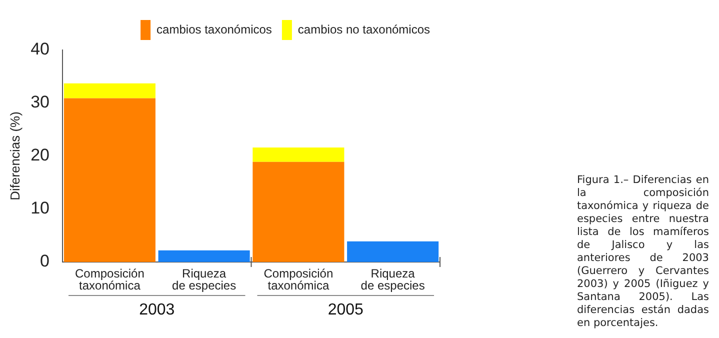  What do you see at coordinates (346, 309) in the screenshot?
I see `text: 2005` at bounding box center [346, 309].